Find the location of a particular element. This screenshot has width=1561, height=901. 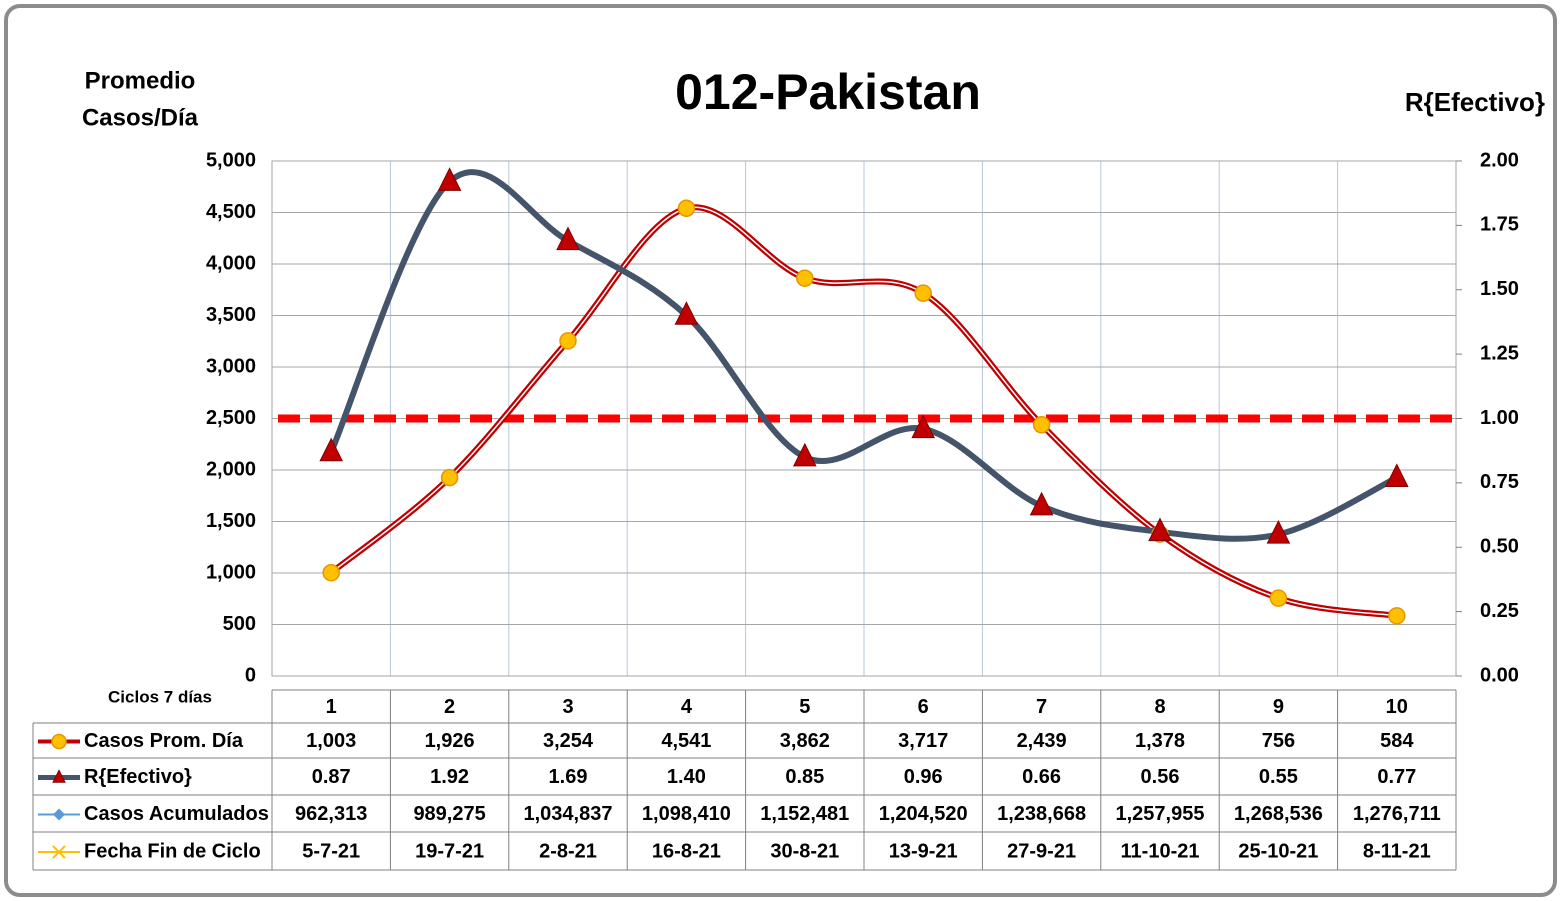

table-cell: 0.87 is located at coordinates (331, 777).